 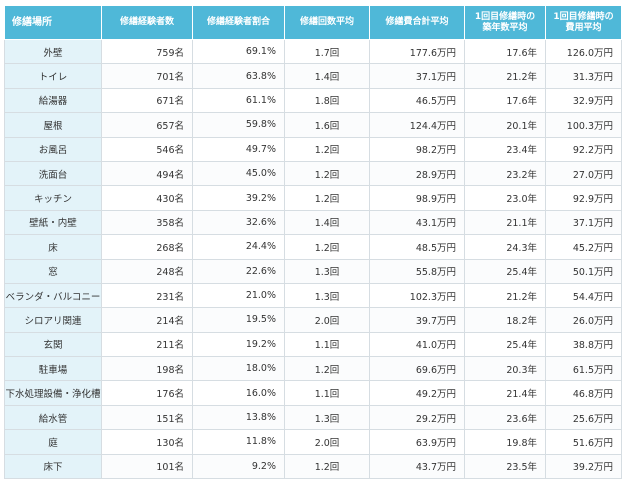 What do you see at coordinates (313, 247) in the screenshot?
I see `table-row: 床 268名 24.4% 1.2回 48.5万円 24.3年 45.2万円` at bounding box center [313, 247].